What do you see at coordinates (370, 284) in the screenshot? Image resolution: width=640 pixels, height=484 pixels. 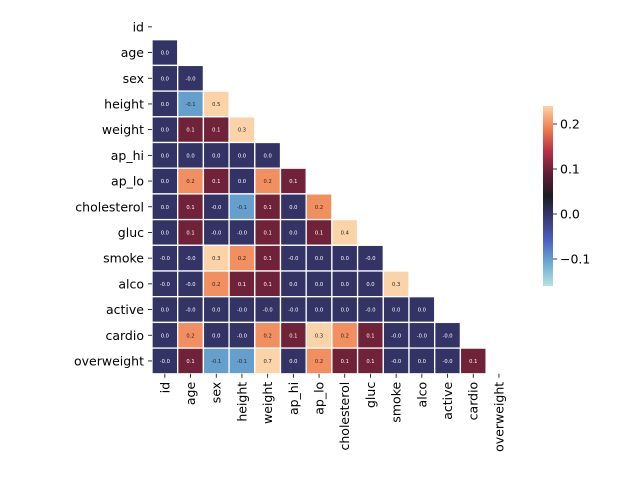 I see `heatmap-cell-alco-gluc` at bounding box center [370, 284].